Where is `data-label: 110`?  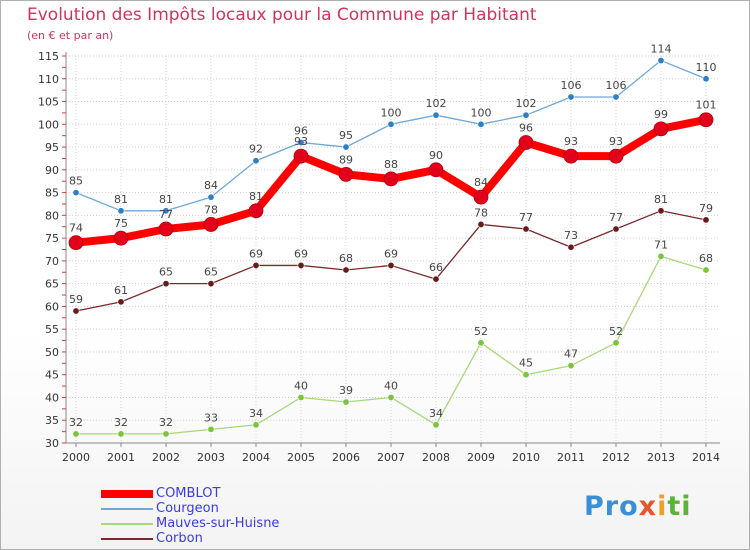
data-label: 110 is located at coordinates (706, 67).